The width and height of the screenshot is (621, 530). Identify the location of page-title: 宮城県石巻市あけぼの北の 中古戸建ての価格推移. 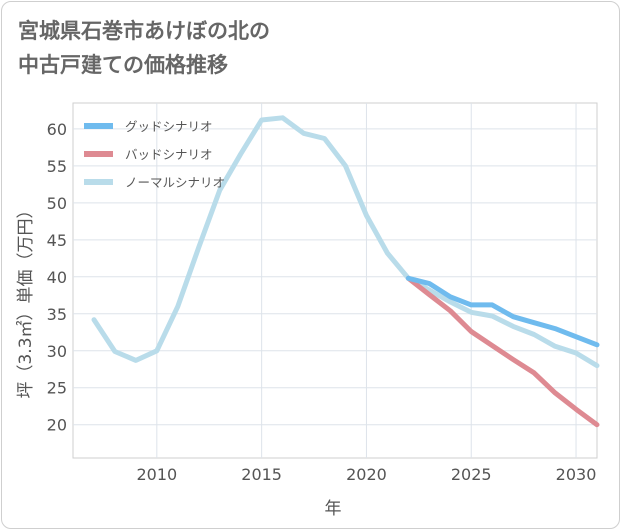
(298, 48).